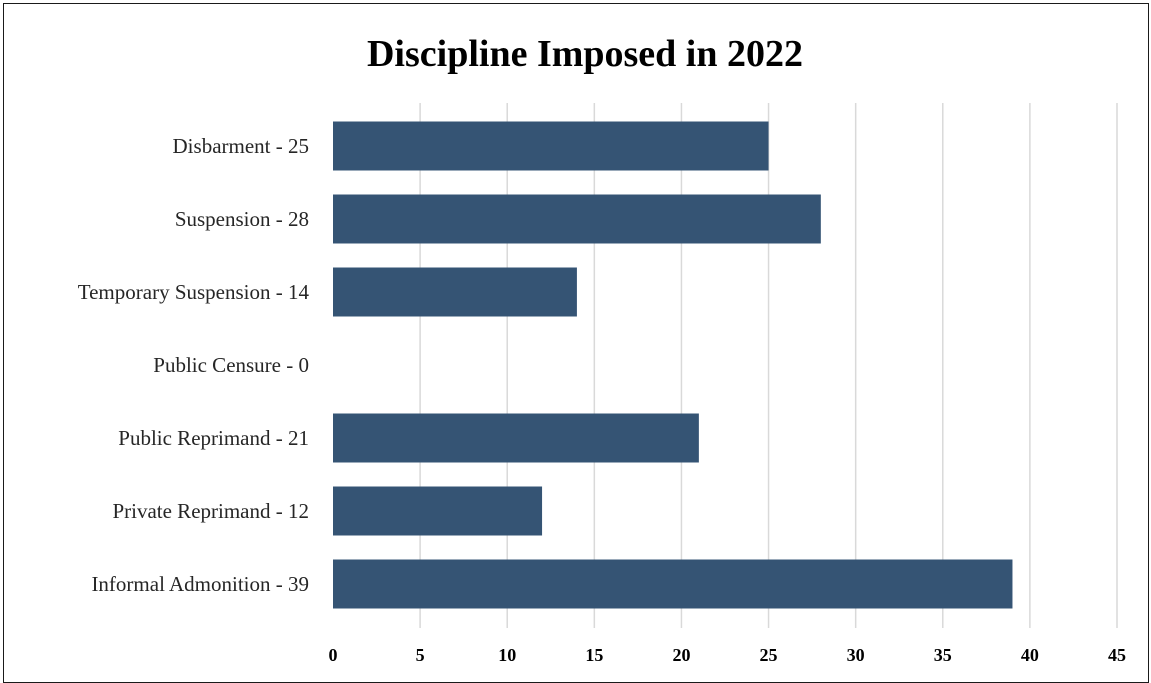  Describe the element at coordinates (420, 655) in the screenshot. I see `x-tick-label: 5` at that location.